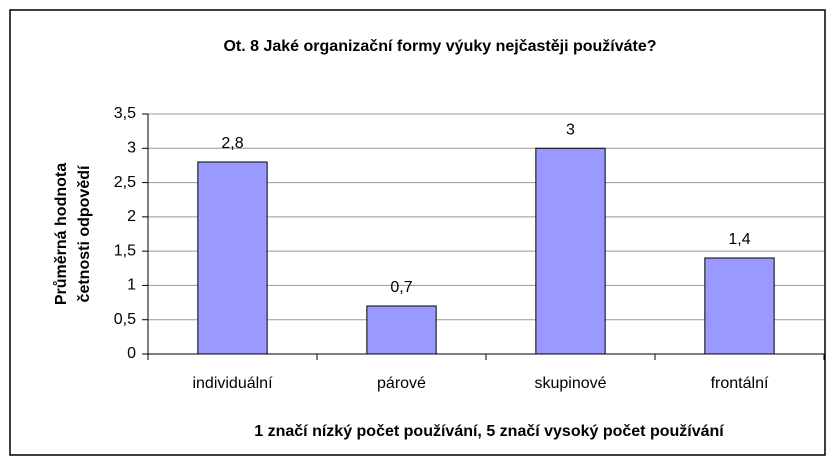  I want to click on x-tick-label: skupinové, so click(570, 383).